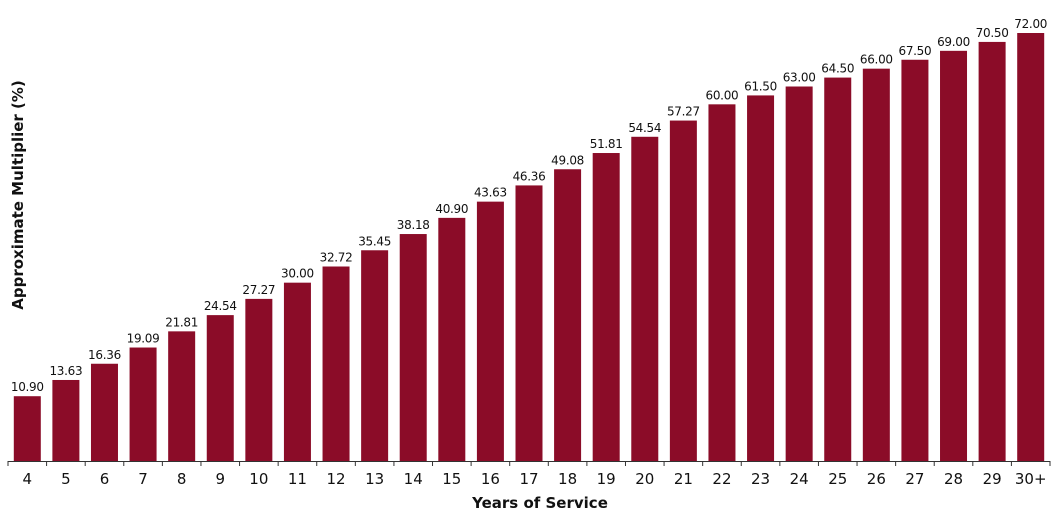 The height and width of the screenshot is (513, 1053). Describe the element at coordinates (539, 503) in the screenshot. I see `x-axis-title: Years of Service` at that location.